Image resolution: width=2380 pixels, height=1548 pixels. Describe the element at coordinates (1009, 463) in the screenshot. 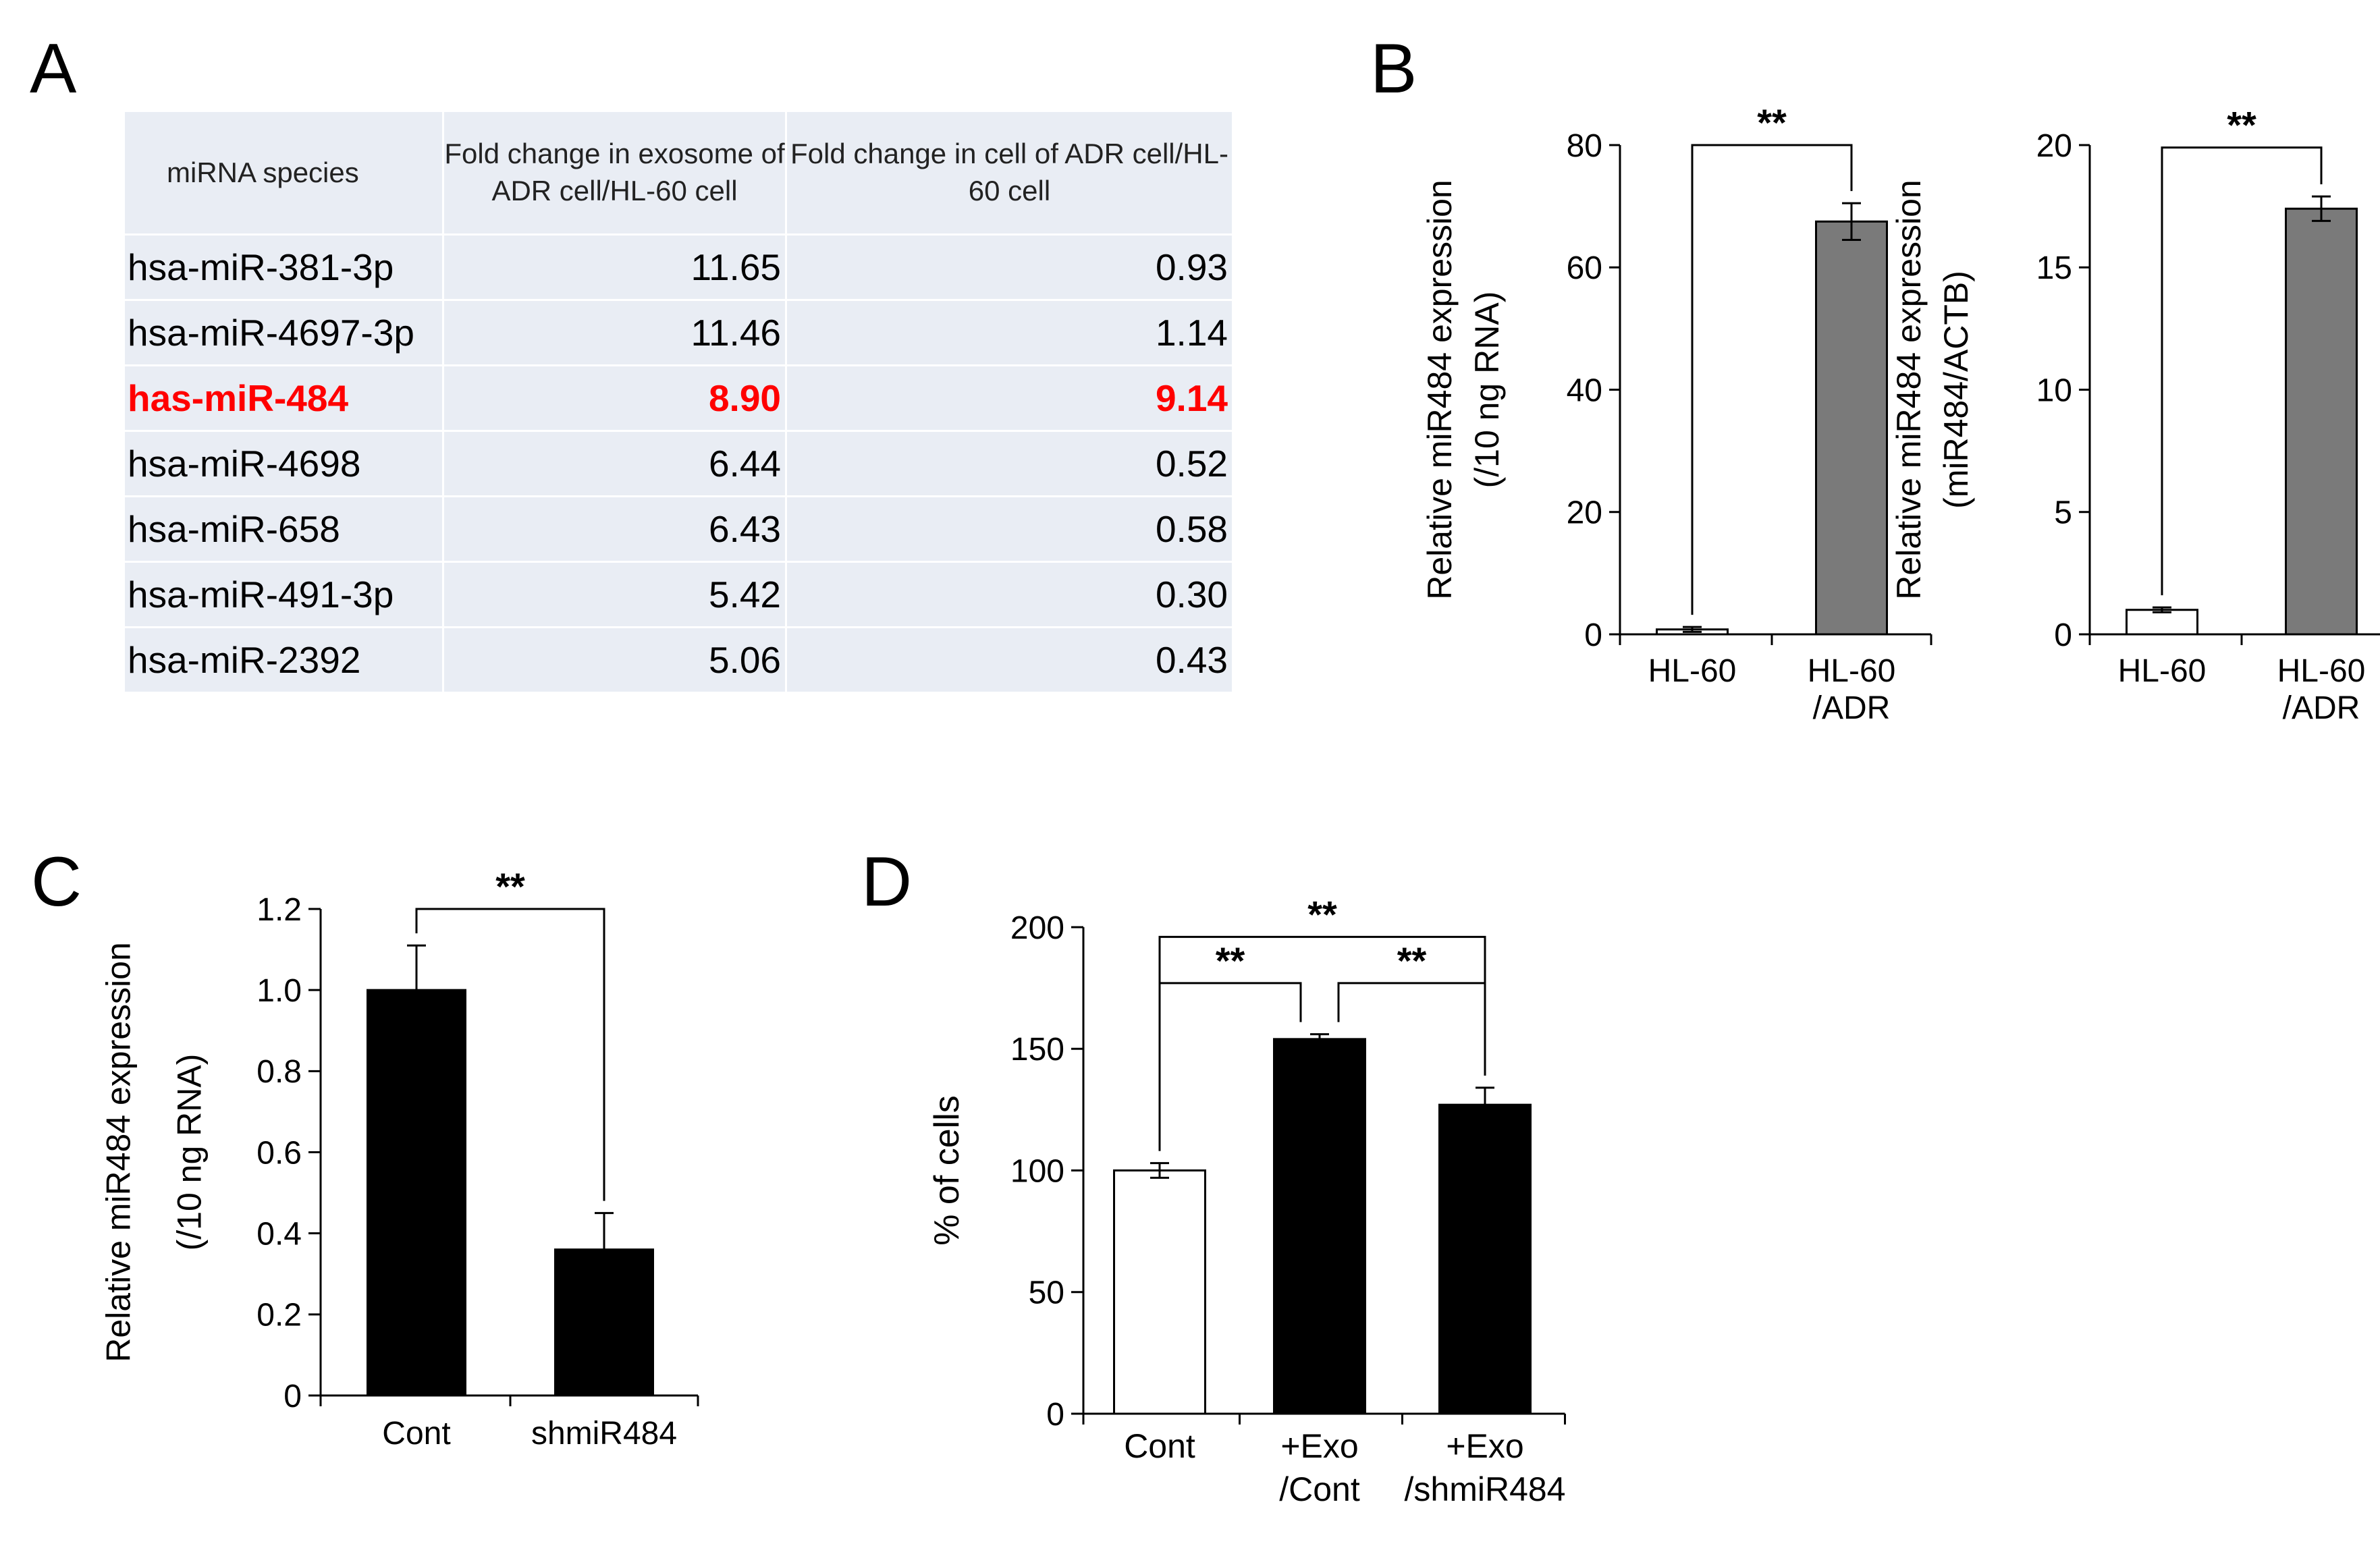

I see `cell-fold-cell: 0.52` at that location.